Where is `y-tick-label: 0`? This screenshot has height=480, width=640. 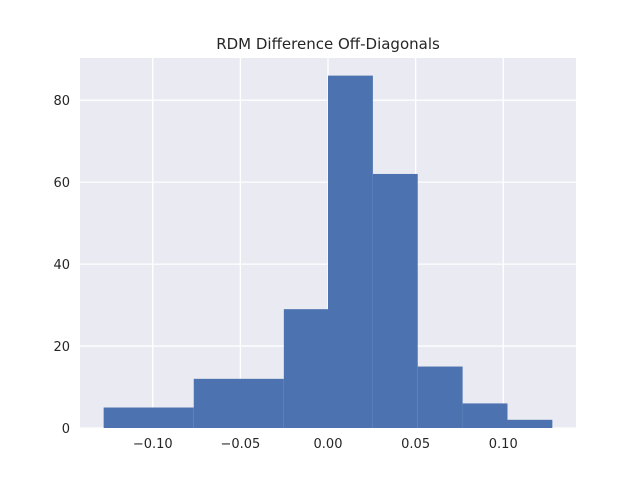
y-tick-label: 0 is located at coordinates (66, 429).